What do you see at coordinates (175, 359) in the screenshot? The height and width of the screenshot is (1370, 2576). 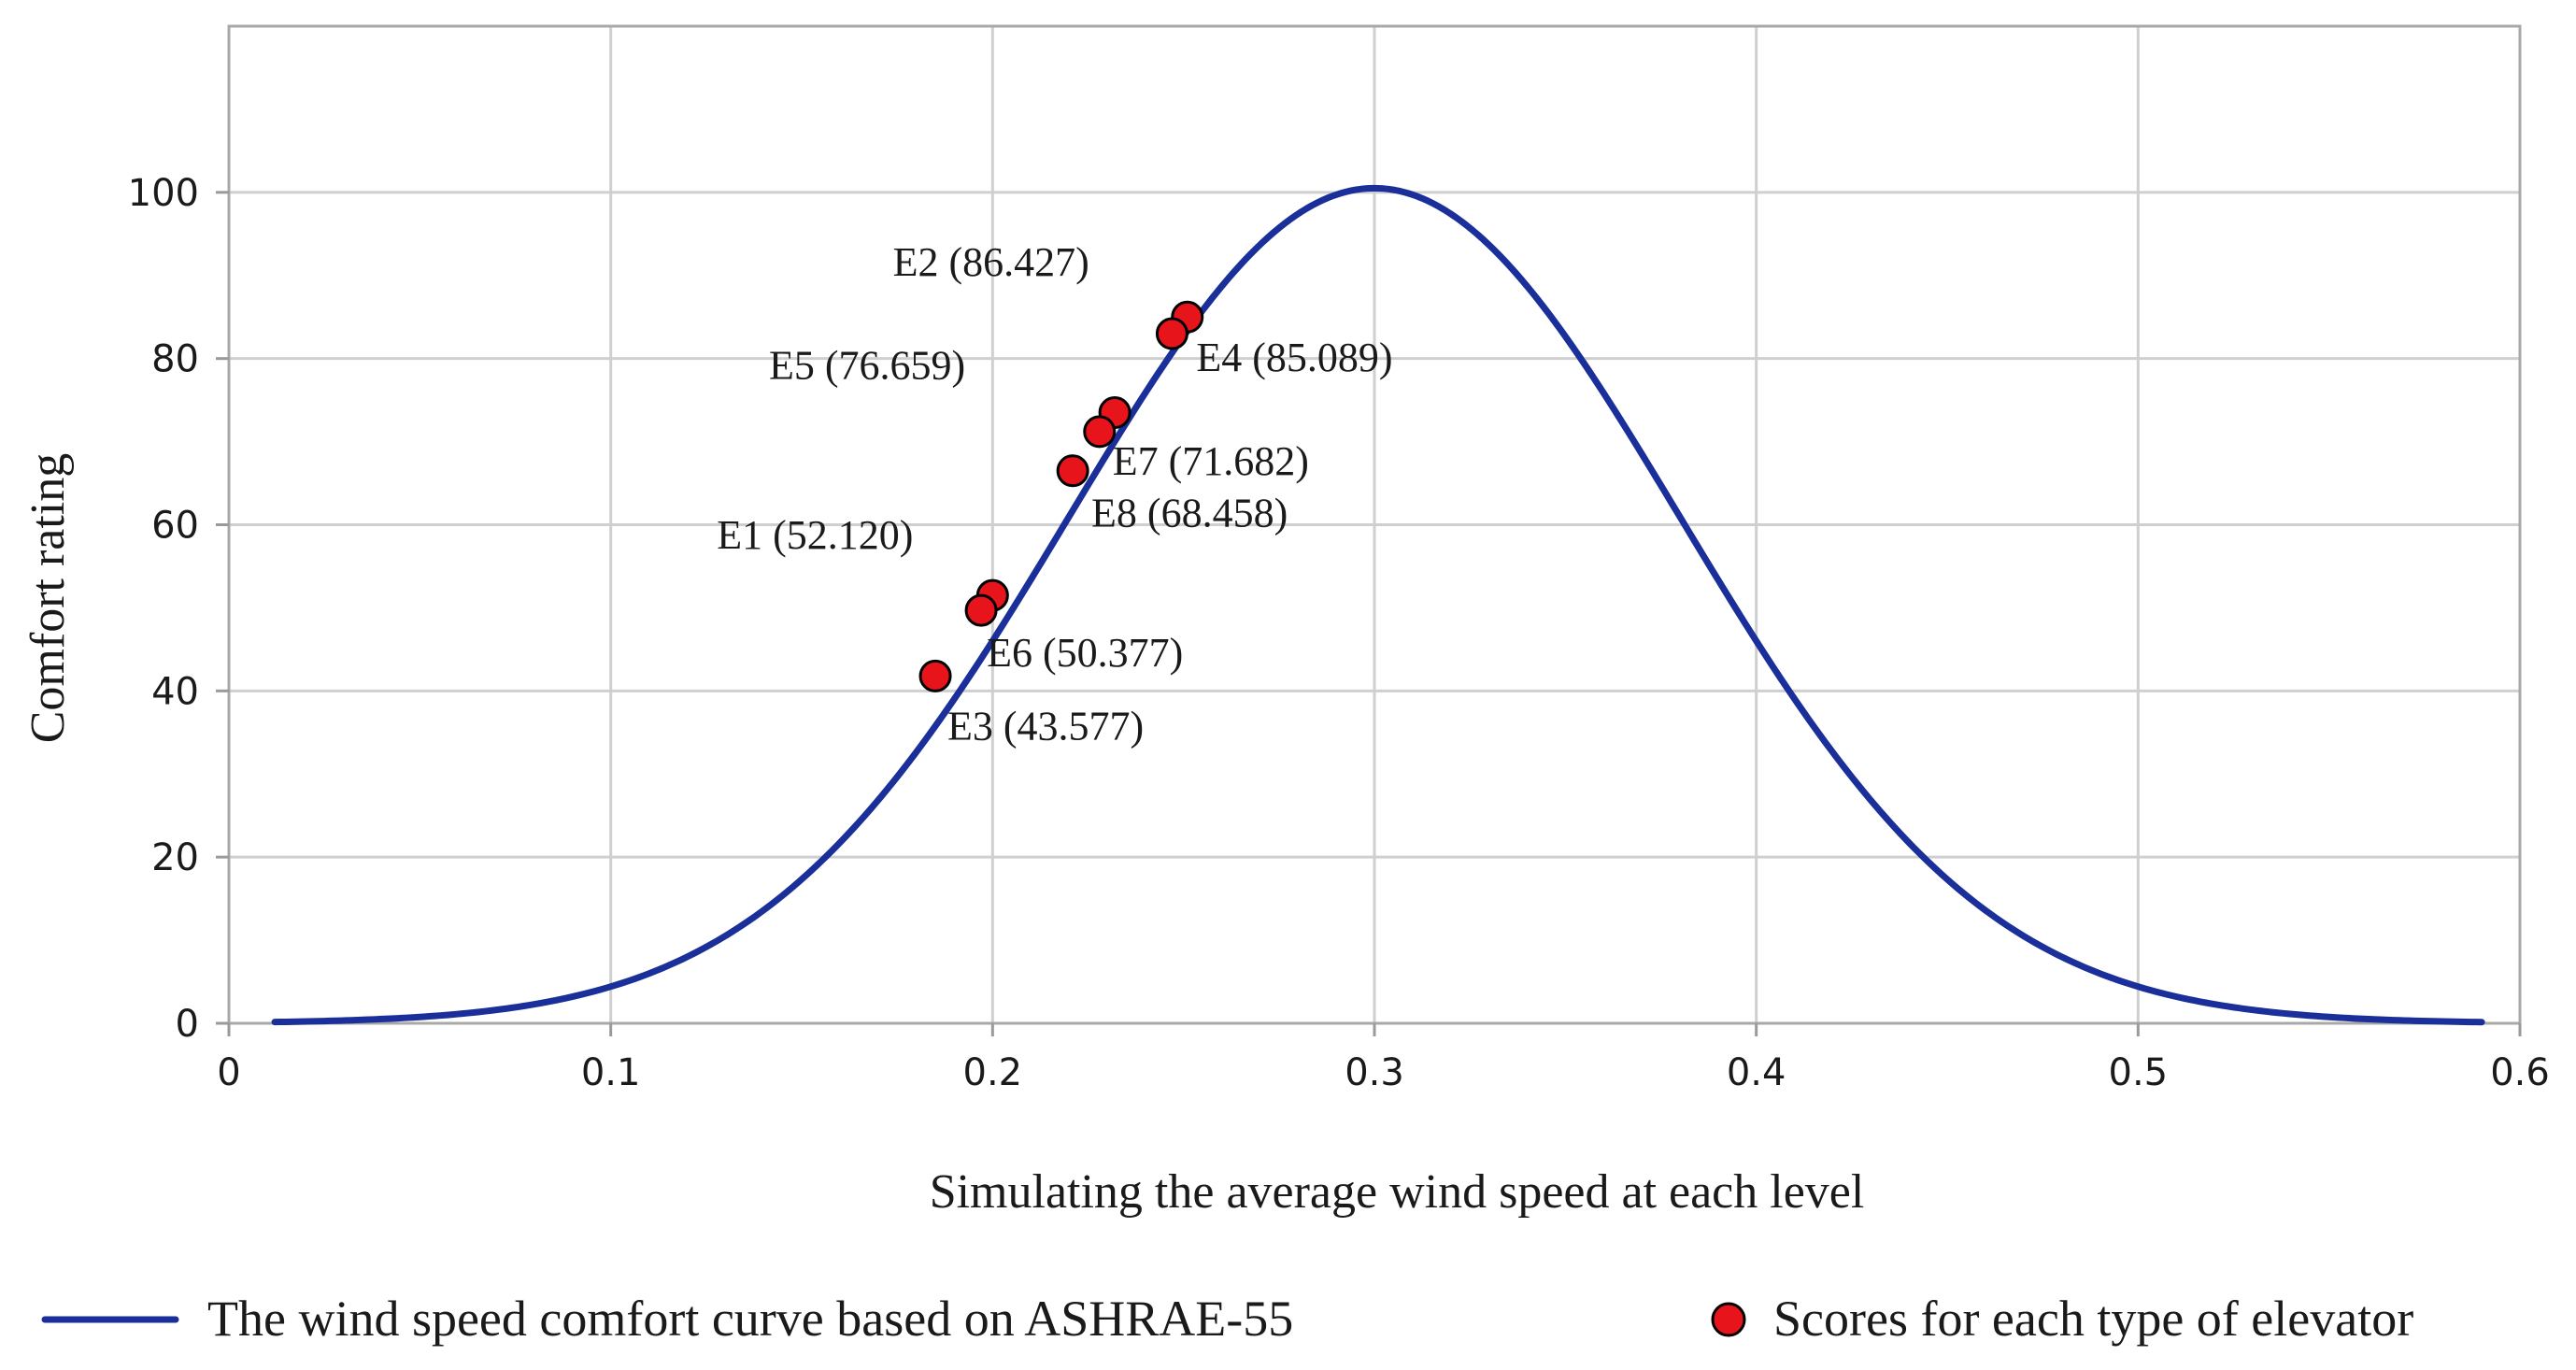 I see `y-tick-label: 80` at bounding box center [175, 359].